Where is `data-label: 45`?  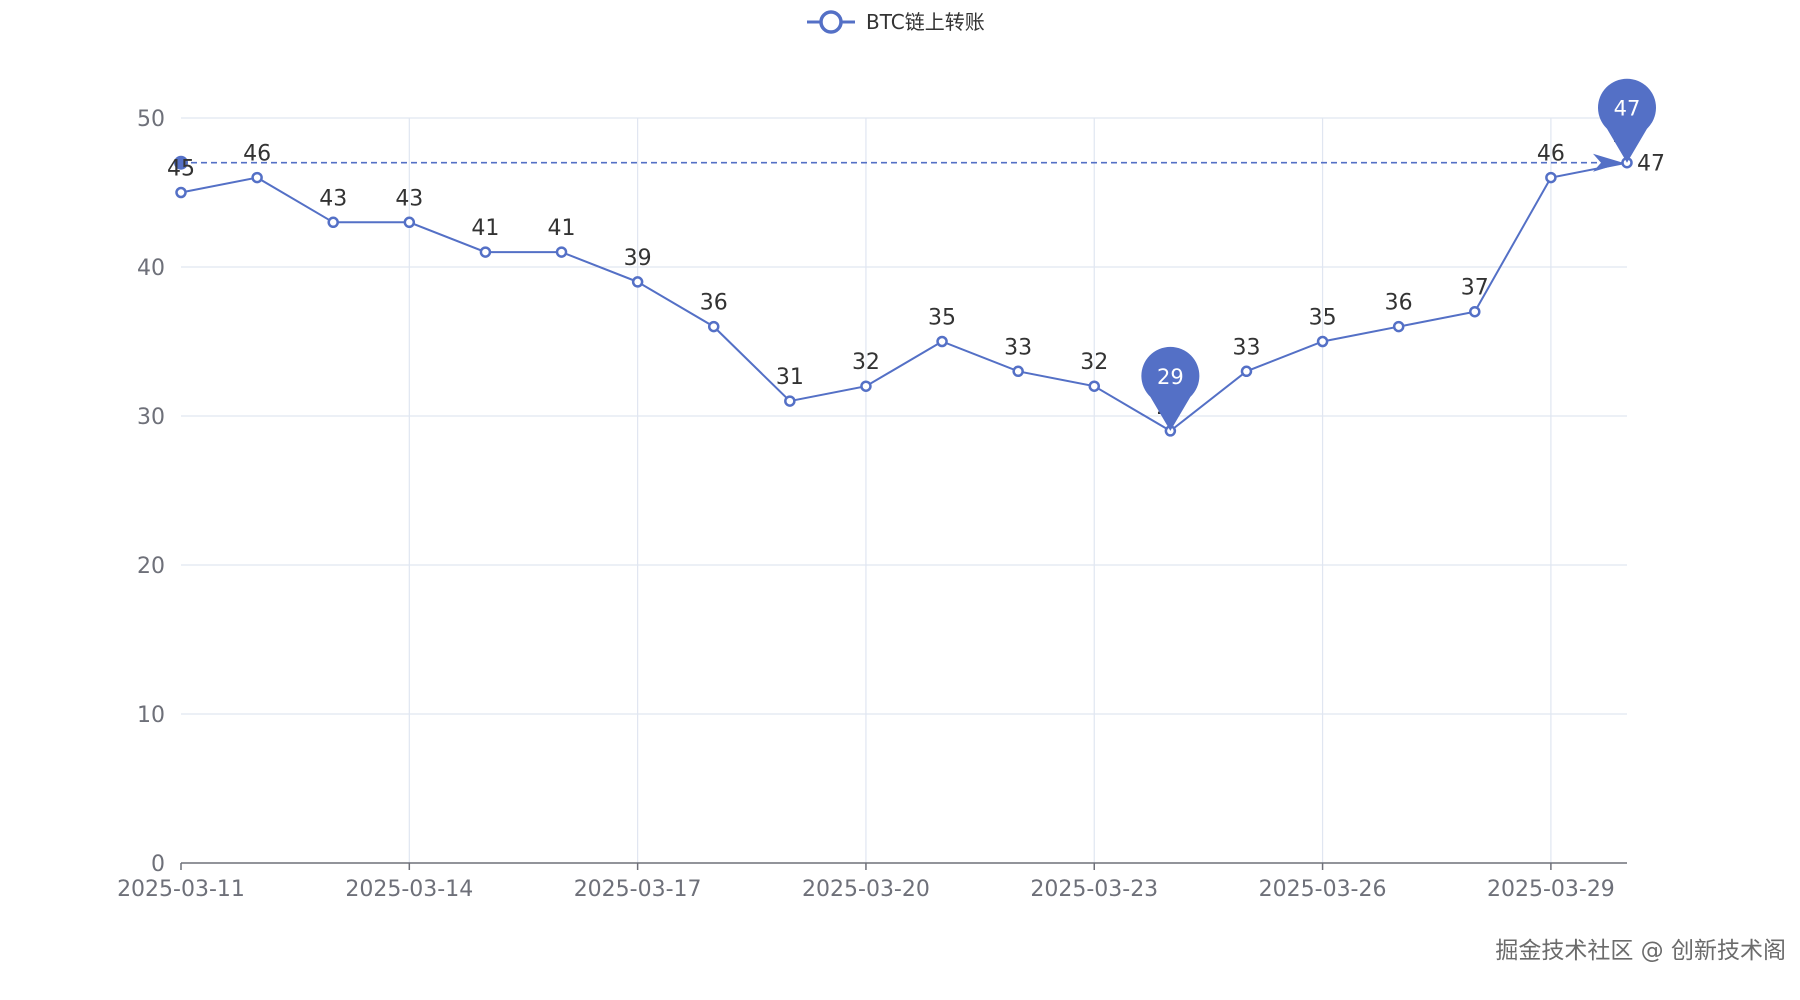 data-label: 45 is located at coordinates (181, 169).